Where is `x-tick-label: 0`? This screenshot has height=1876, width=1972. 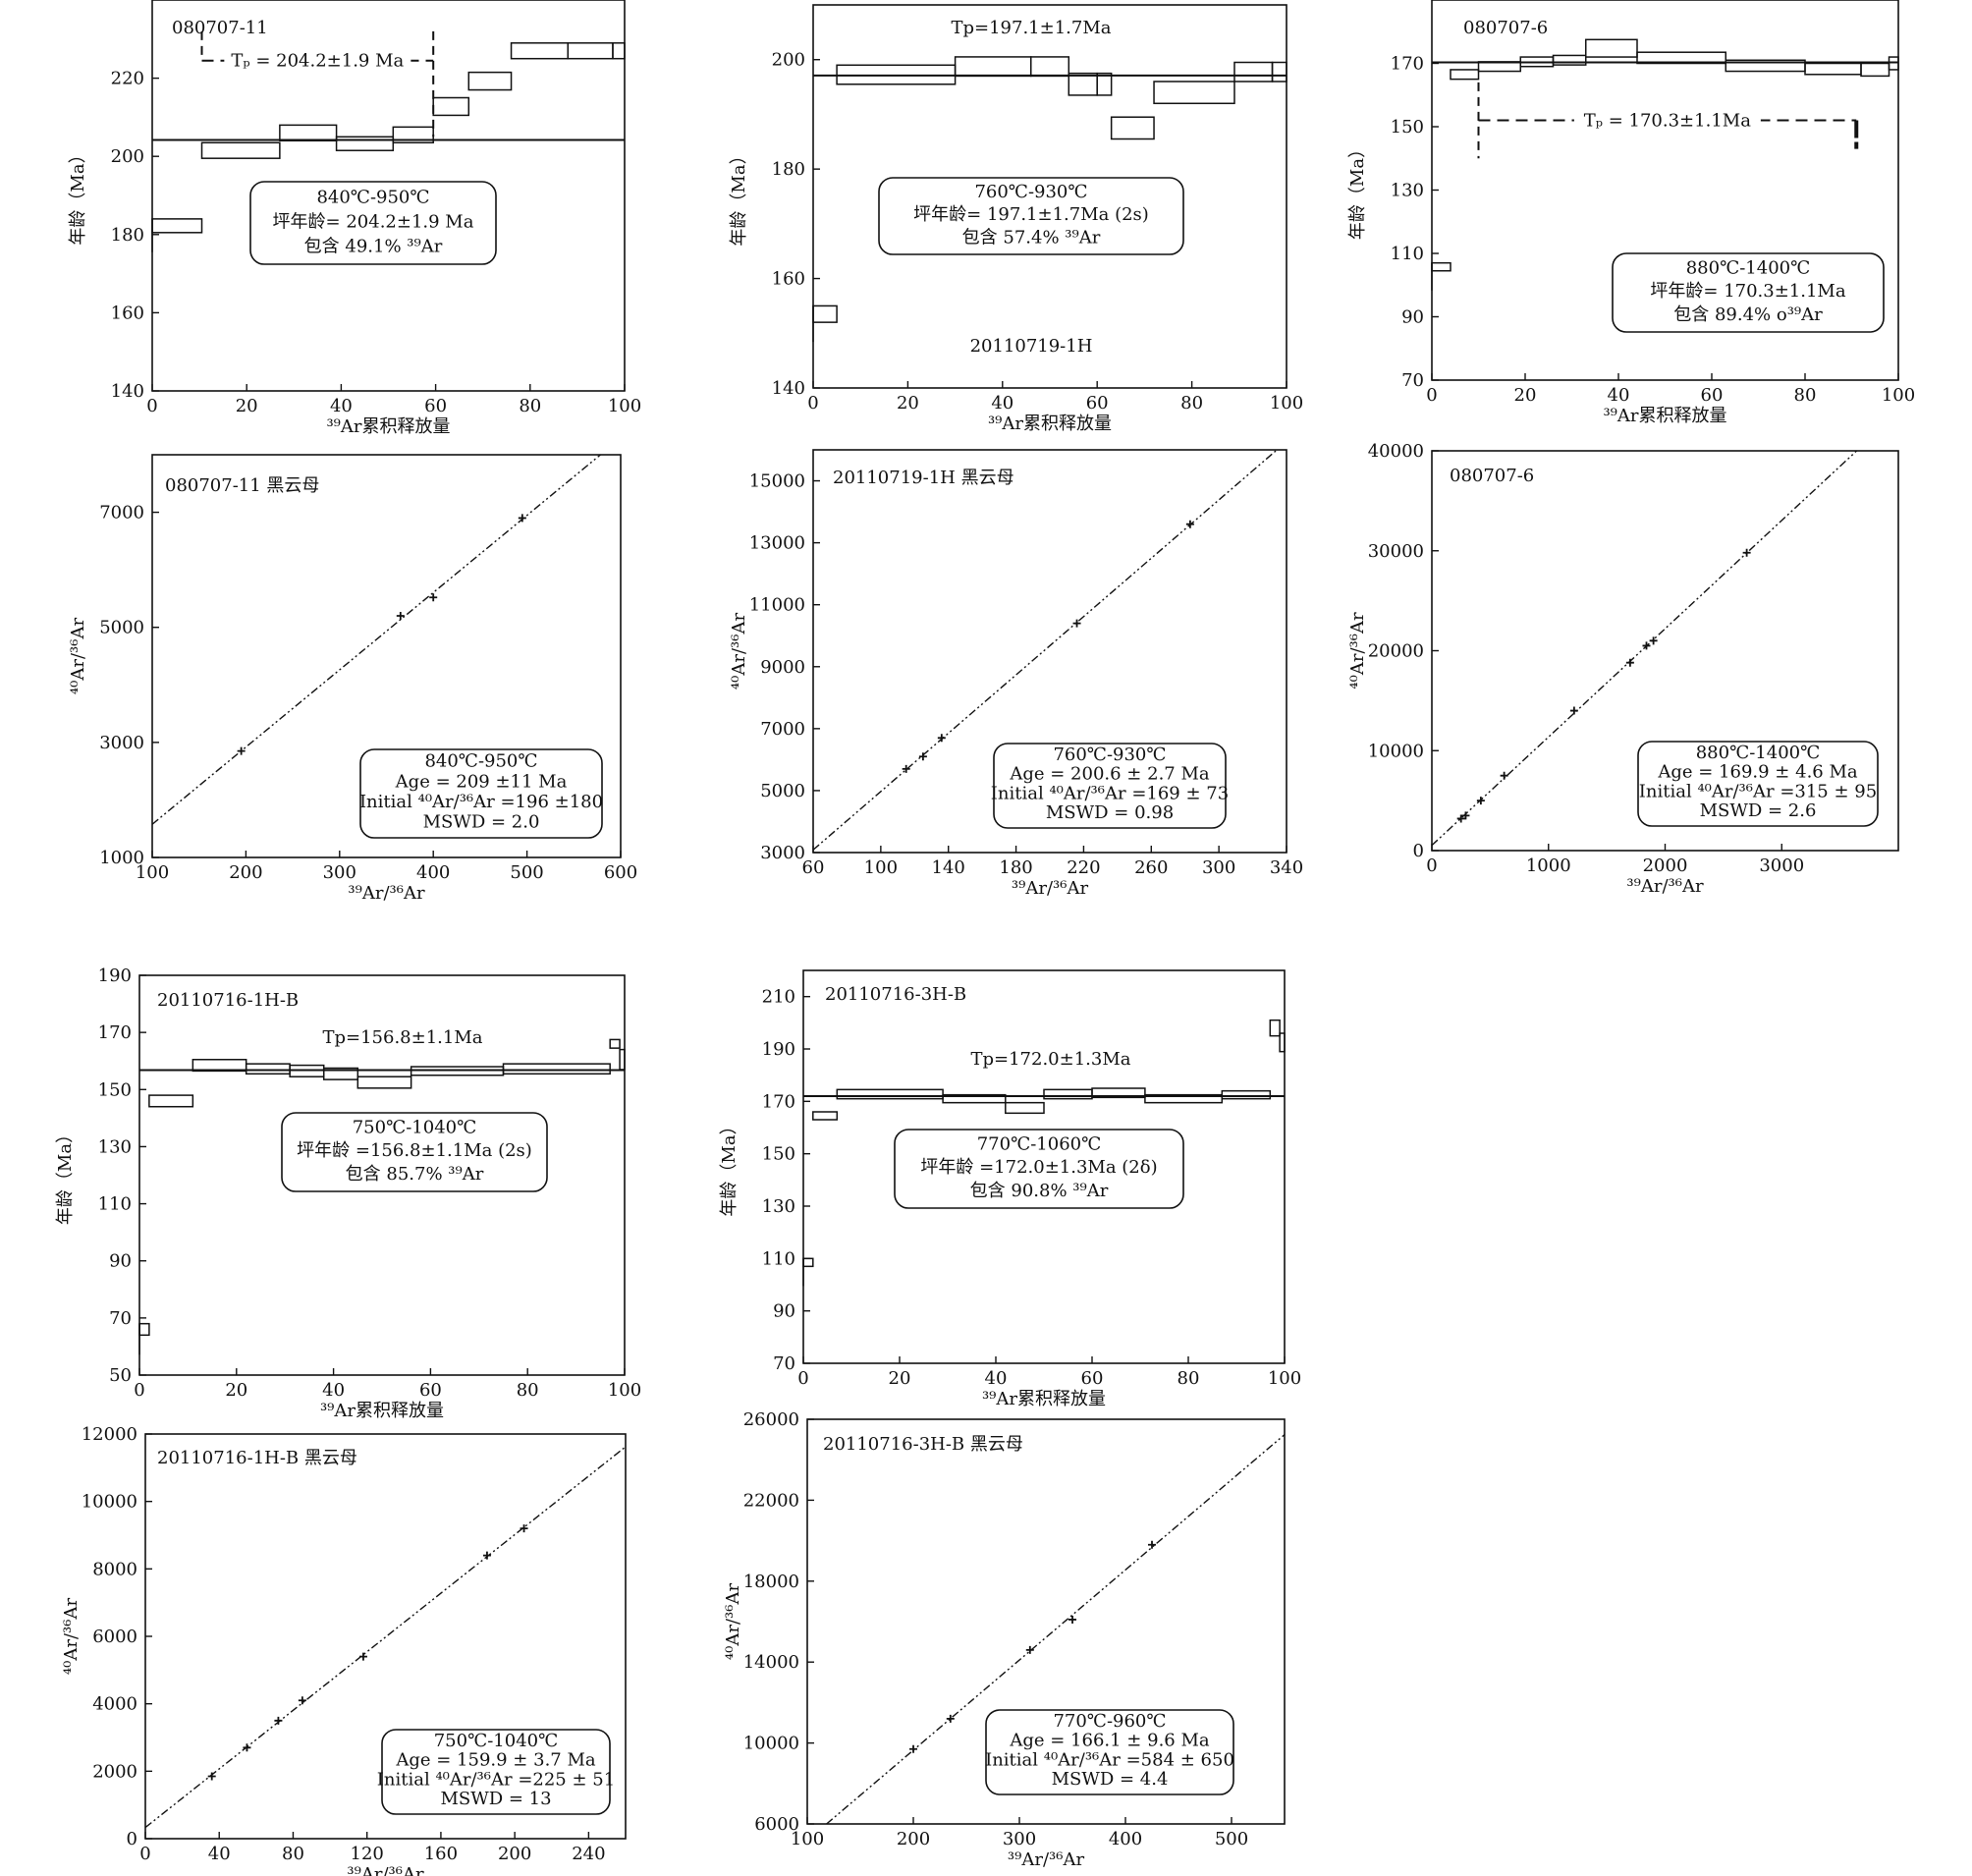
x-tick-label: 0 is located at coordinates (1431, 396).